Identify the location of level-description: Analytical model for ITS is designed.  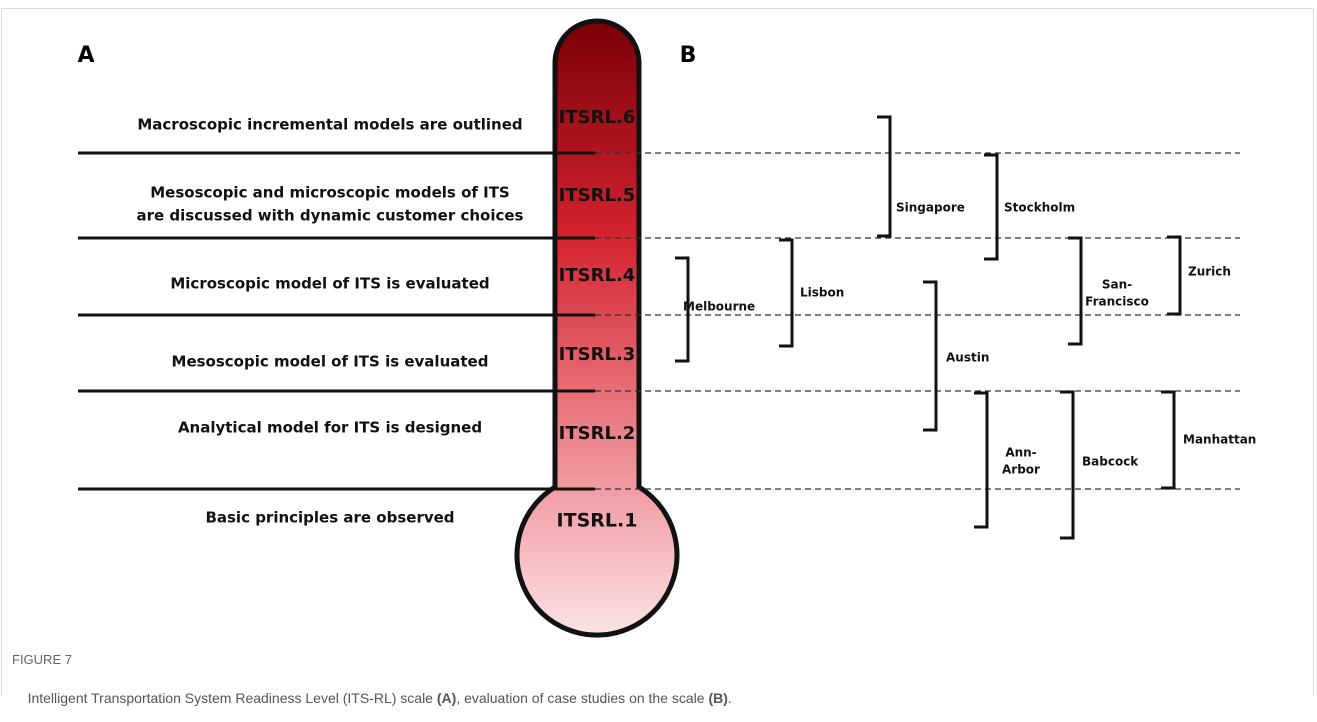
(330, 428).